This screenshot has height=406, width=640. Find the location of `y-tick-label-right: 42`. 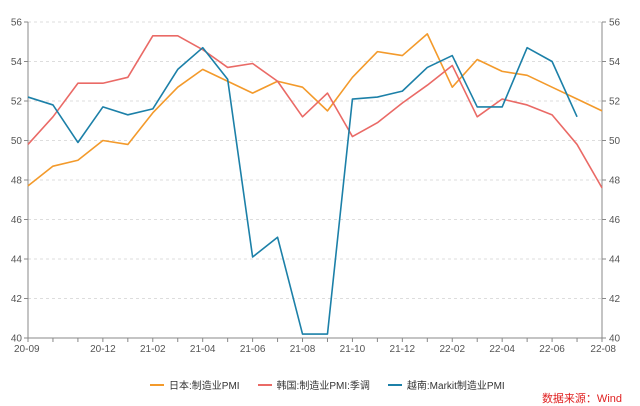

y-tick-label-right: 42 is located at coordinates (615, 299).